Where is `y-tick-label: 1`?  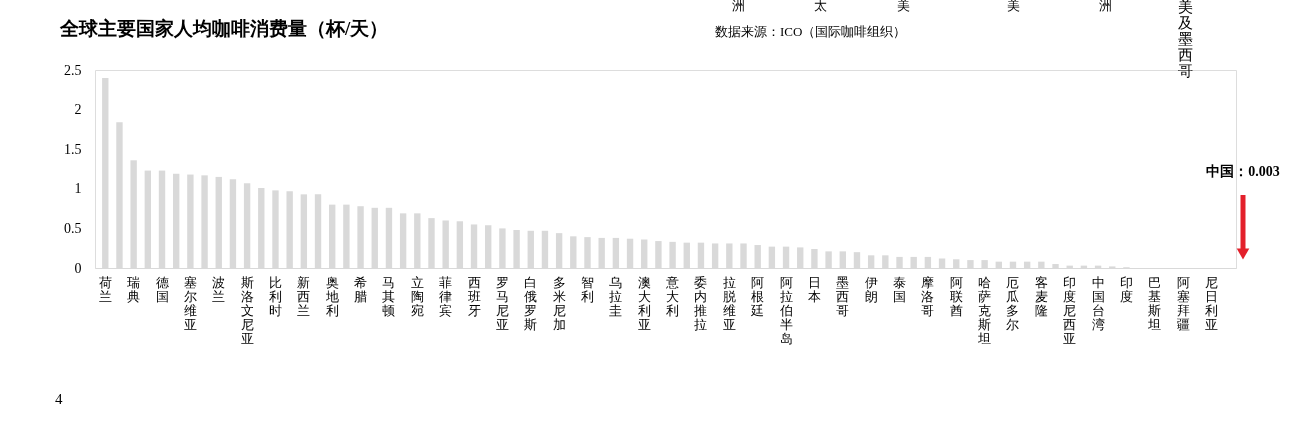 y-tick-label: 1 is located at coordinates (78, 189).